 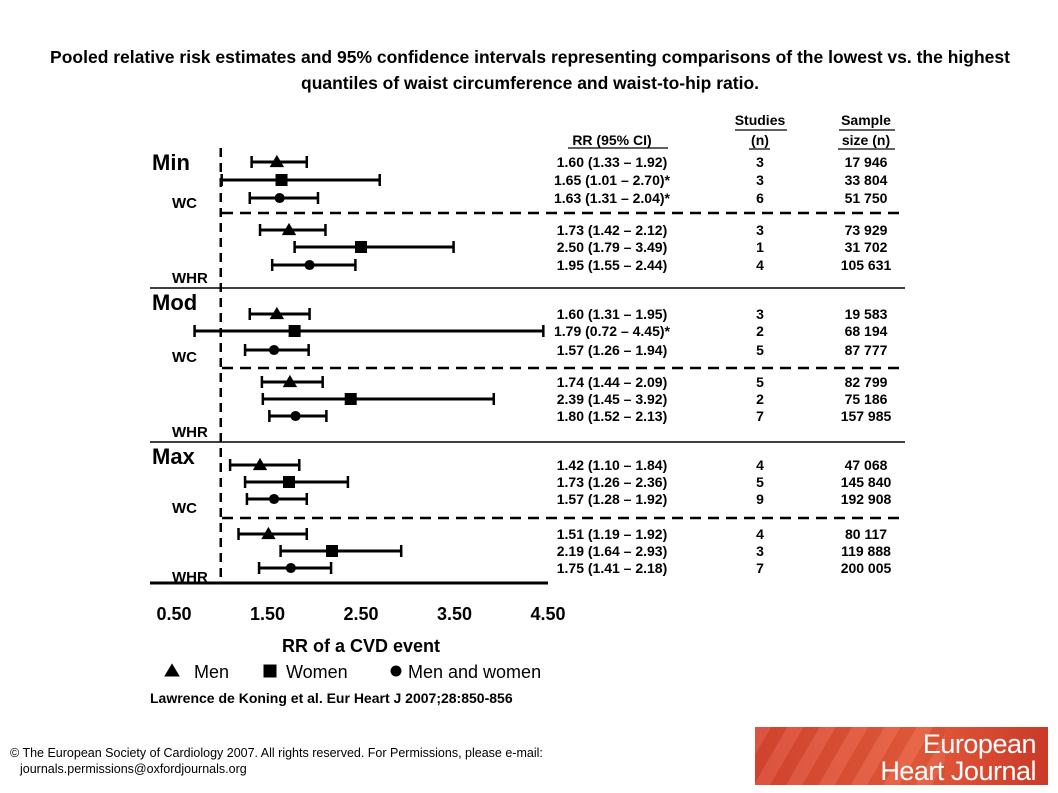 I want to click on rr-ci-text: 1.73 (1.42 – 2.12), so click(x=612, y=230).